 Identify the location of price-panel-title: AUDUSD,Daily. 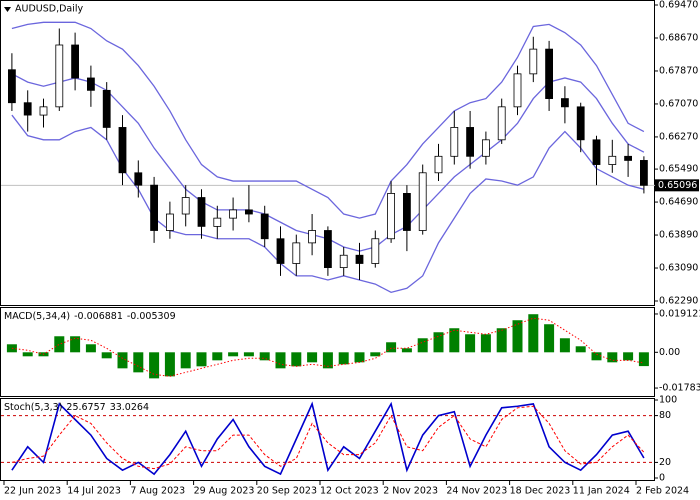
(49, 9).